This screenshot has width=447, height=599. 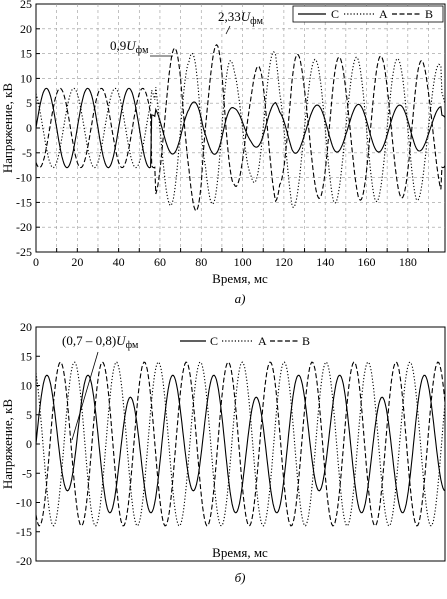 I want to click on chart-a-annotation-1: 0,9Uфм, so click(x=141, y=47).